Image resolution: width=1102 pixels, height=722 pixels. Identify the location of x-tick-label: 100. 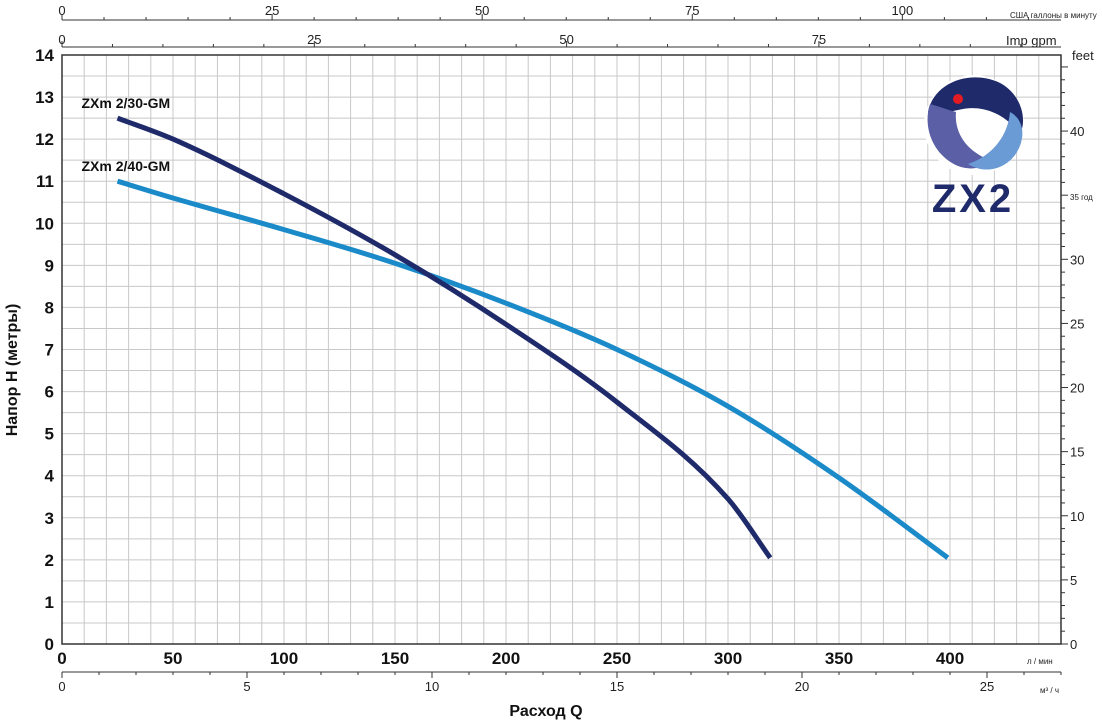
(284, 658).